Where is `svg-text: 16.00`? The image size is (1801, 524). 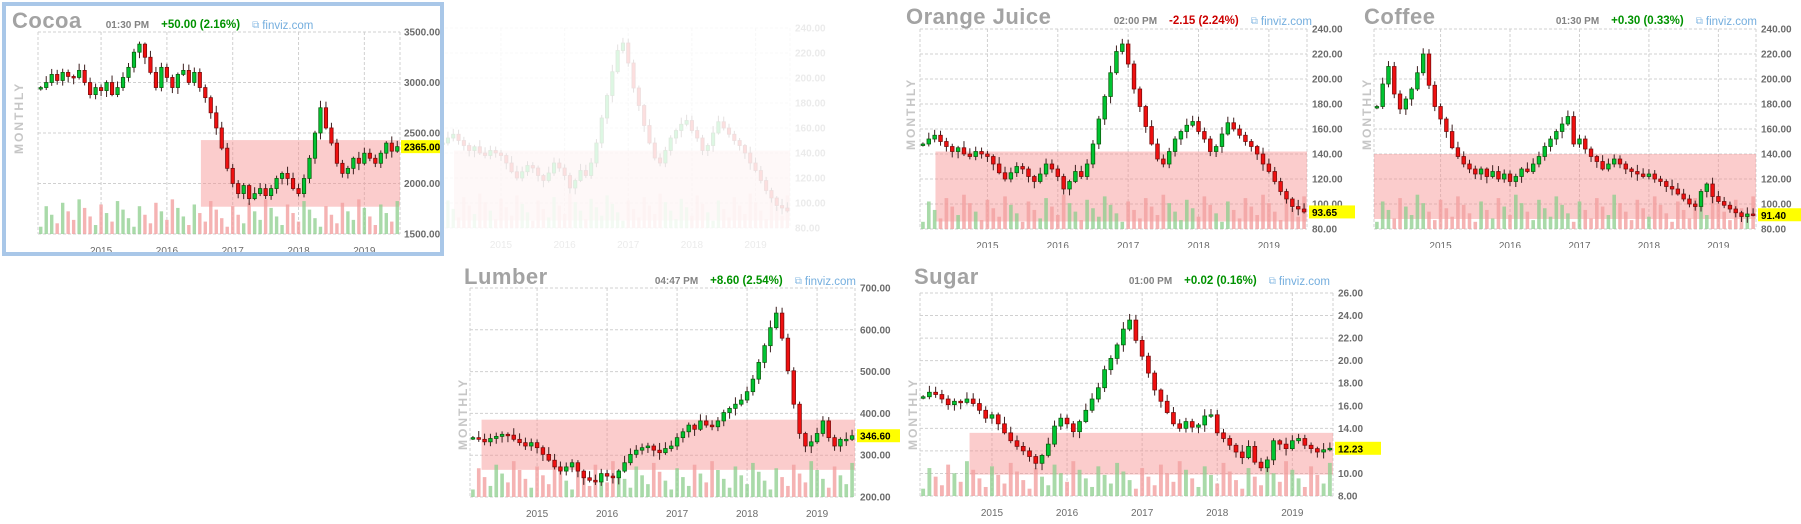 svg-text: 16.00 is located at coordinates (1350, 406).